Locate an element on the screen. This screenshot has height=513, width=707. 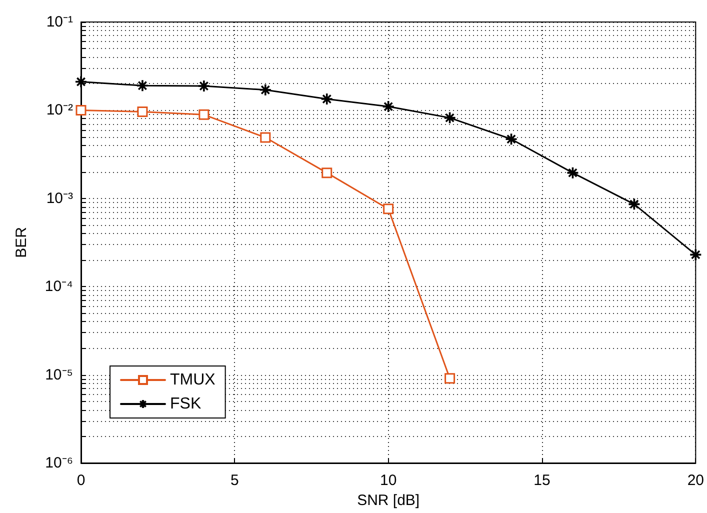
y-tick-label: 10⁻⁶ is located at coordinates (59, 463).